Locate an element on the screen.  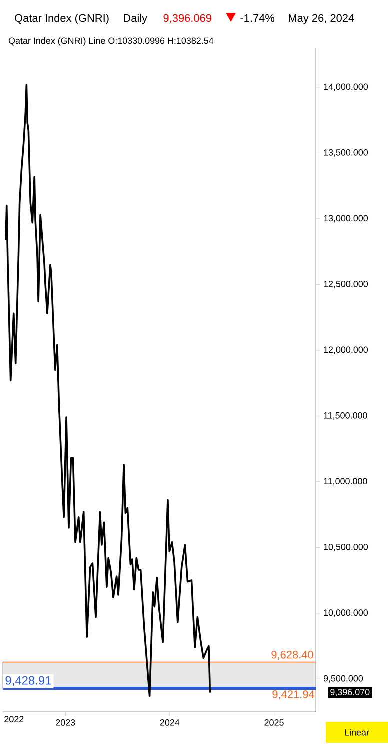
x-tick-label: 2024 is located at coordinates (170, 723).